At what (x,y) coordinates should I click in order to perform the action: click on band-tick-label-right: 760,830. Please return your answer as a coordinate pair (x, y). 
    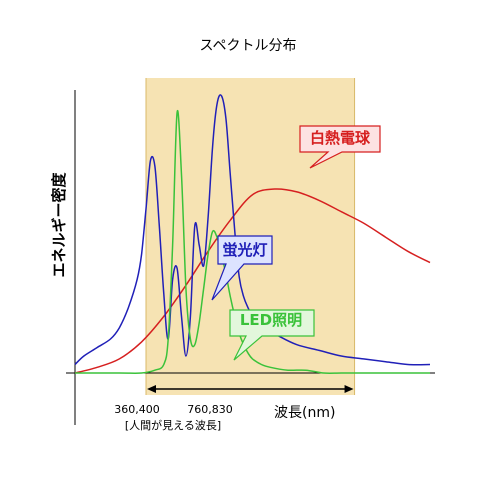
    Looking at the image, I should click on (210, 409).